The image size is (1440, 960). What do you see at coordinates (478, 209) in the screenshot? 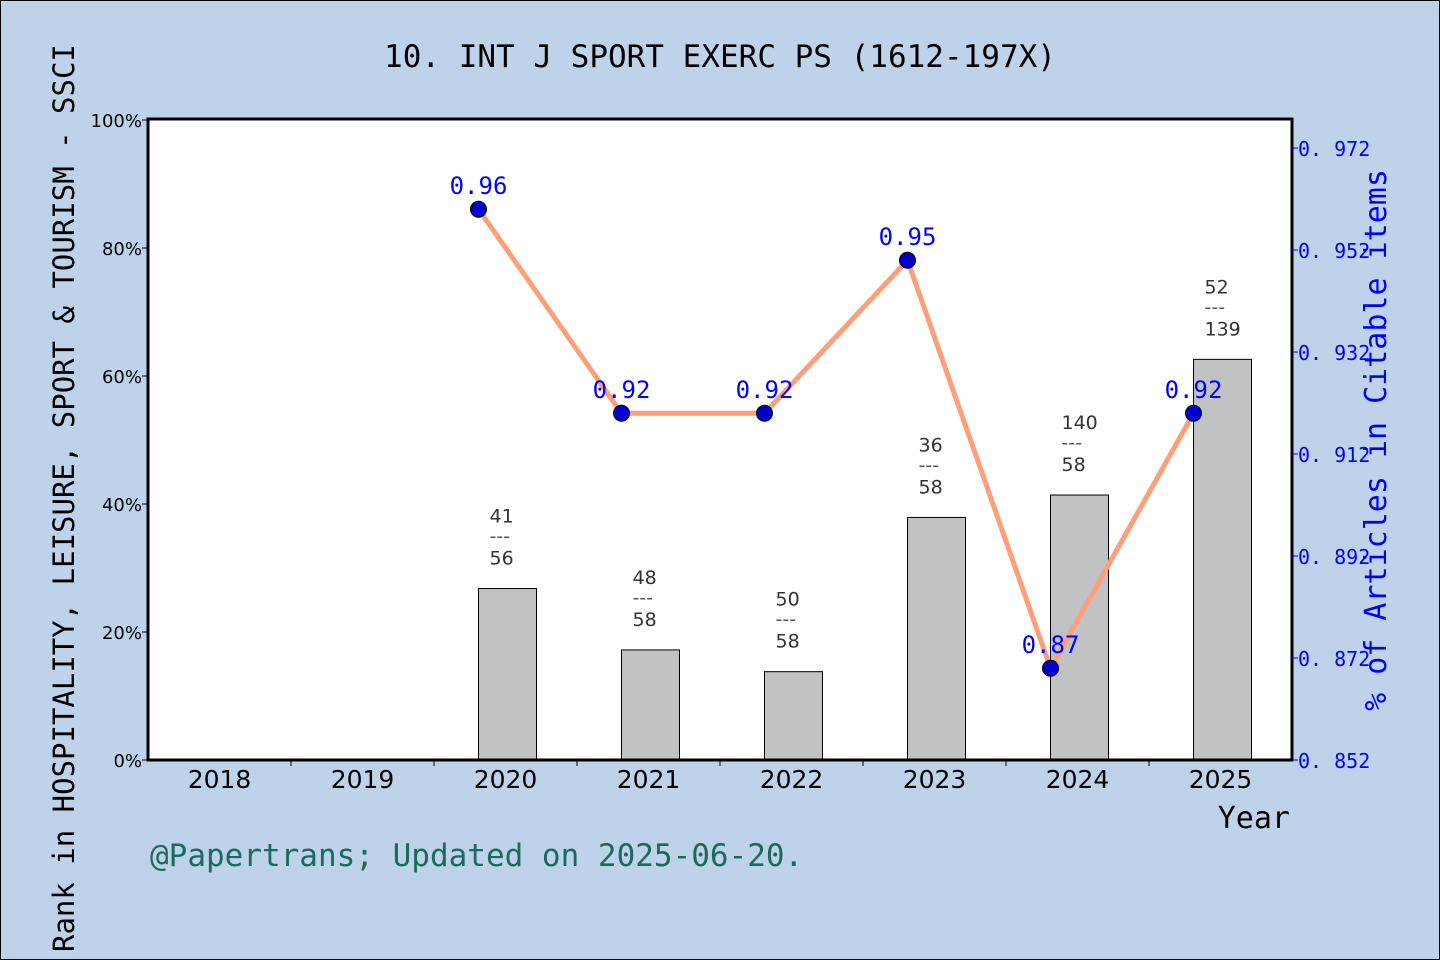
I see `line-point-2020` at bounding box center [478, 209].